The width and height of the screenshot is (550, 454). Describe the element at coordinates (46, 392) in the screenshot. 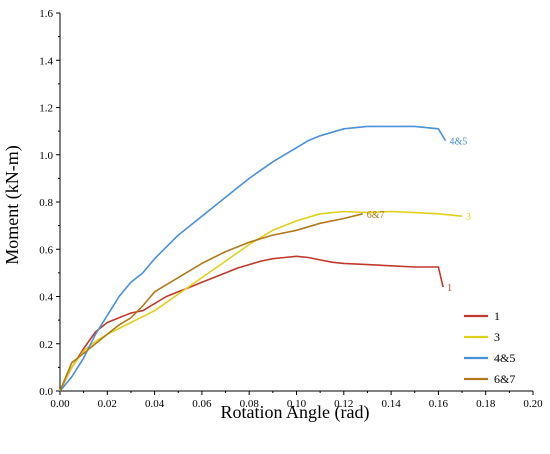

I see `y-tick-label: 0.0` at that location.